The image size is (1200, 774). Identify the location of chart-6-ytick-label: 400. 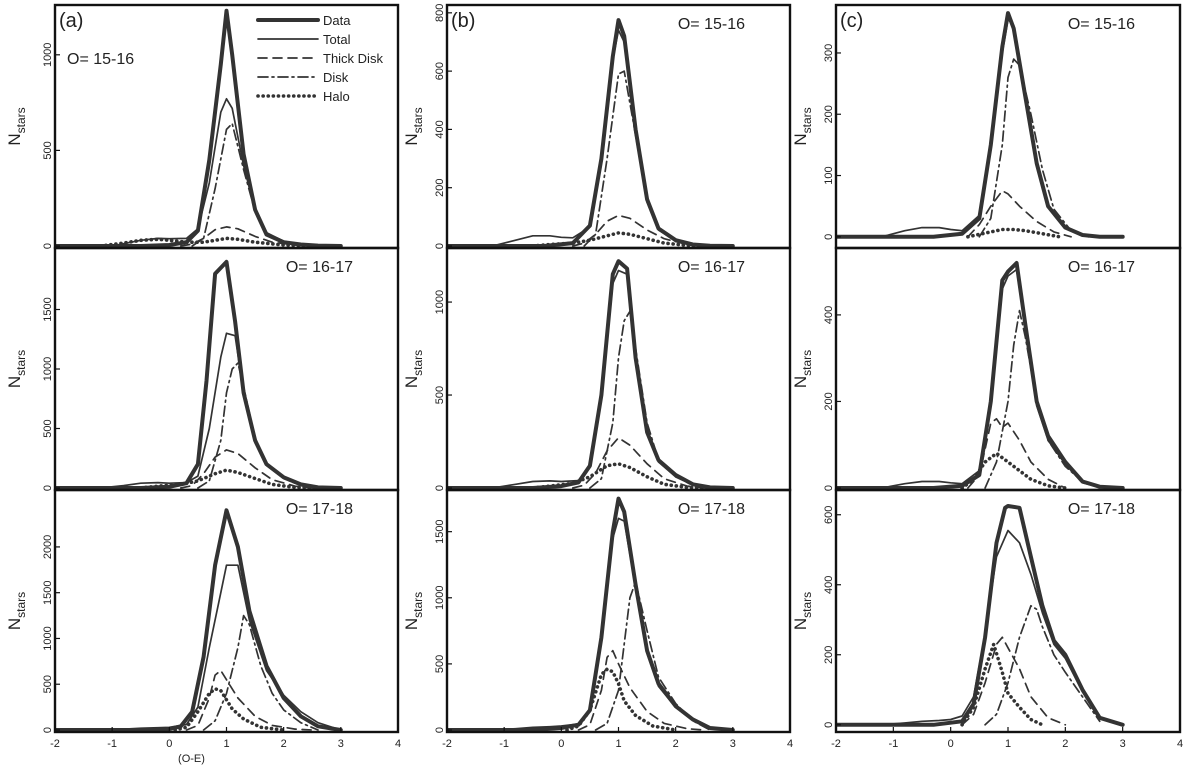
(829, 315).